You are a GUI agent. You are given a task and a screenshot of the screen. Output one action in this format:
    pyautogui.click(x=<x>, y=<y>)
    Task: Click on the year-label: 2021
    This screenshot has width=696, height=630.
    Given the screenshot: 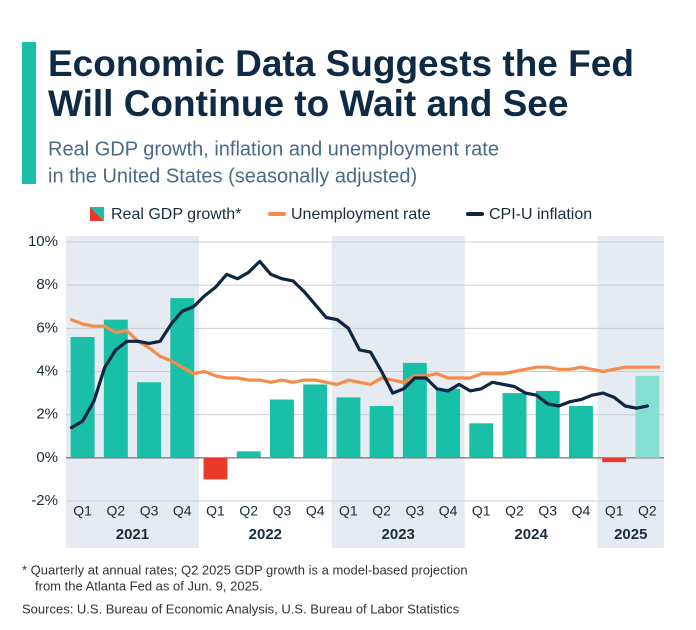 What is the action you would take?
    pyautogui.click(x=132, y=534)
    